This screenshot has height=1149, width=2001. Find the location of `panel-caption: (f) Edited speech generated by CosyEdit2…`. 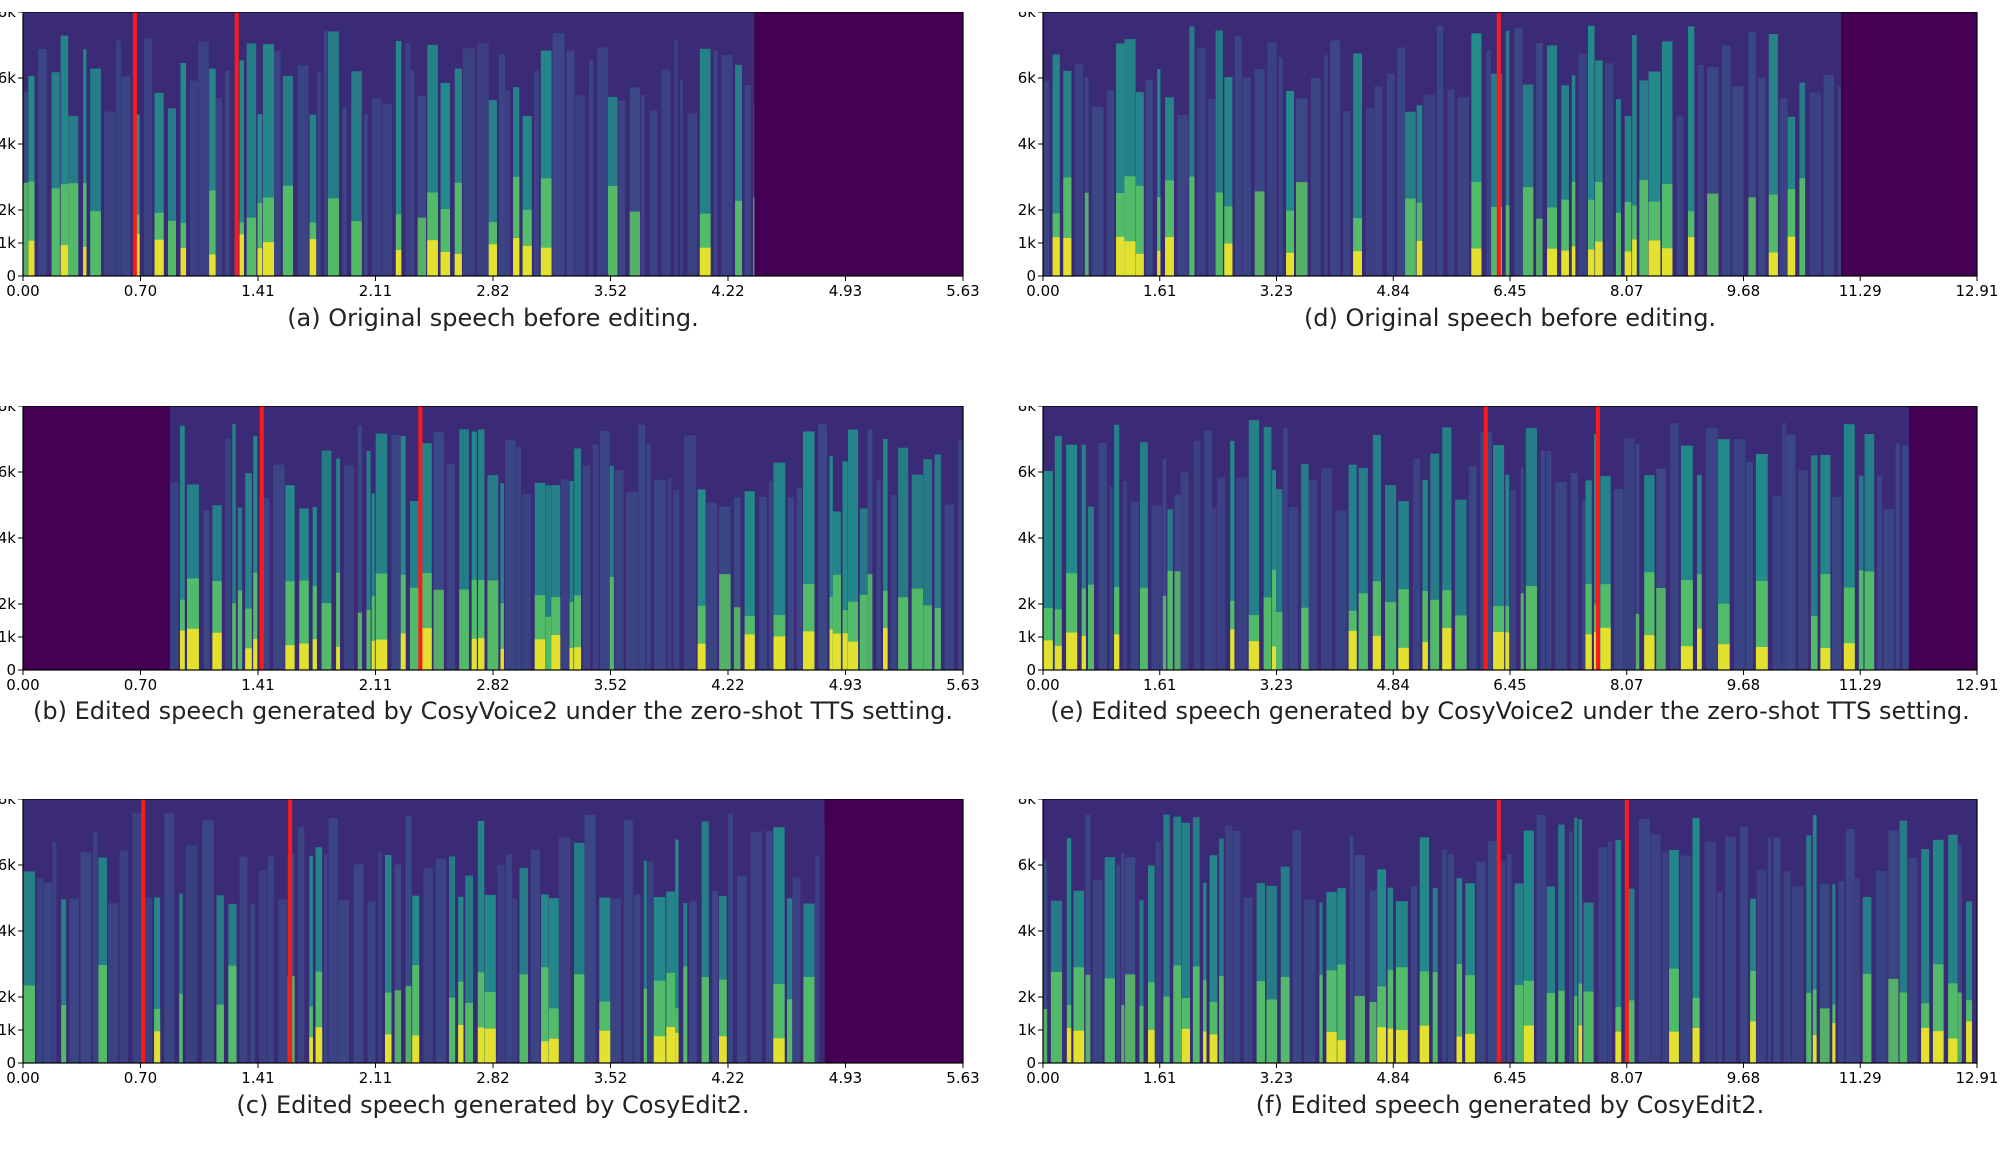

panel-caption: (f) Edited speech generated by CosyEdit2… is located at coordinates (1510, 1105).